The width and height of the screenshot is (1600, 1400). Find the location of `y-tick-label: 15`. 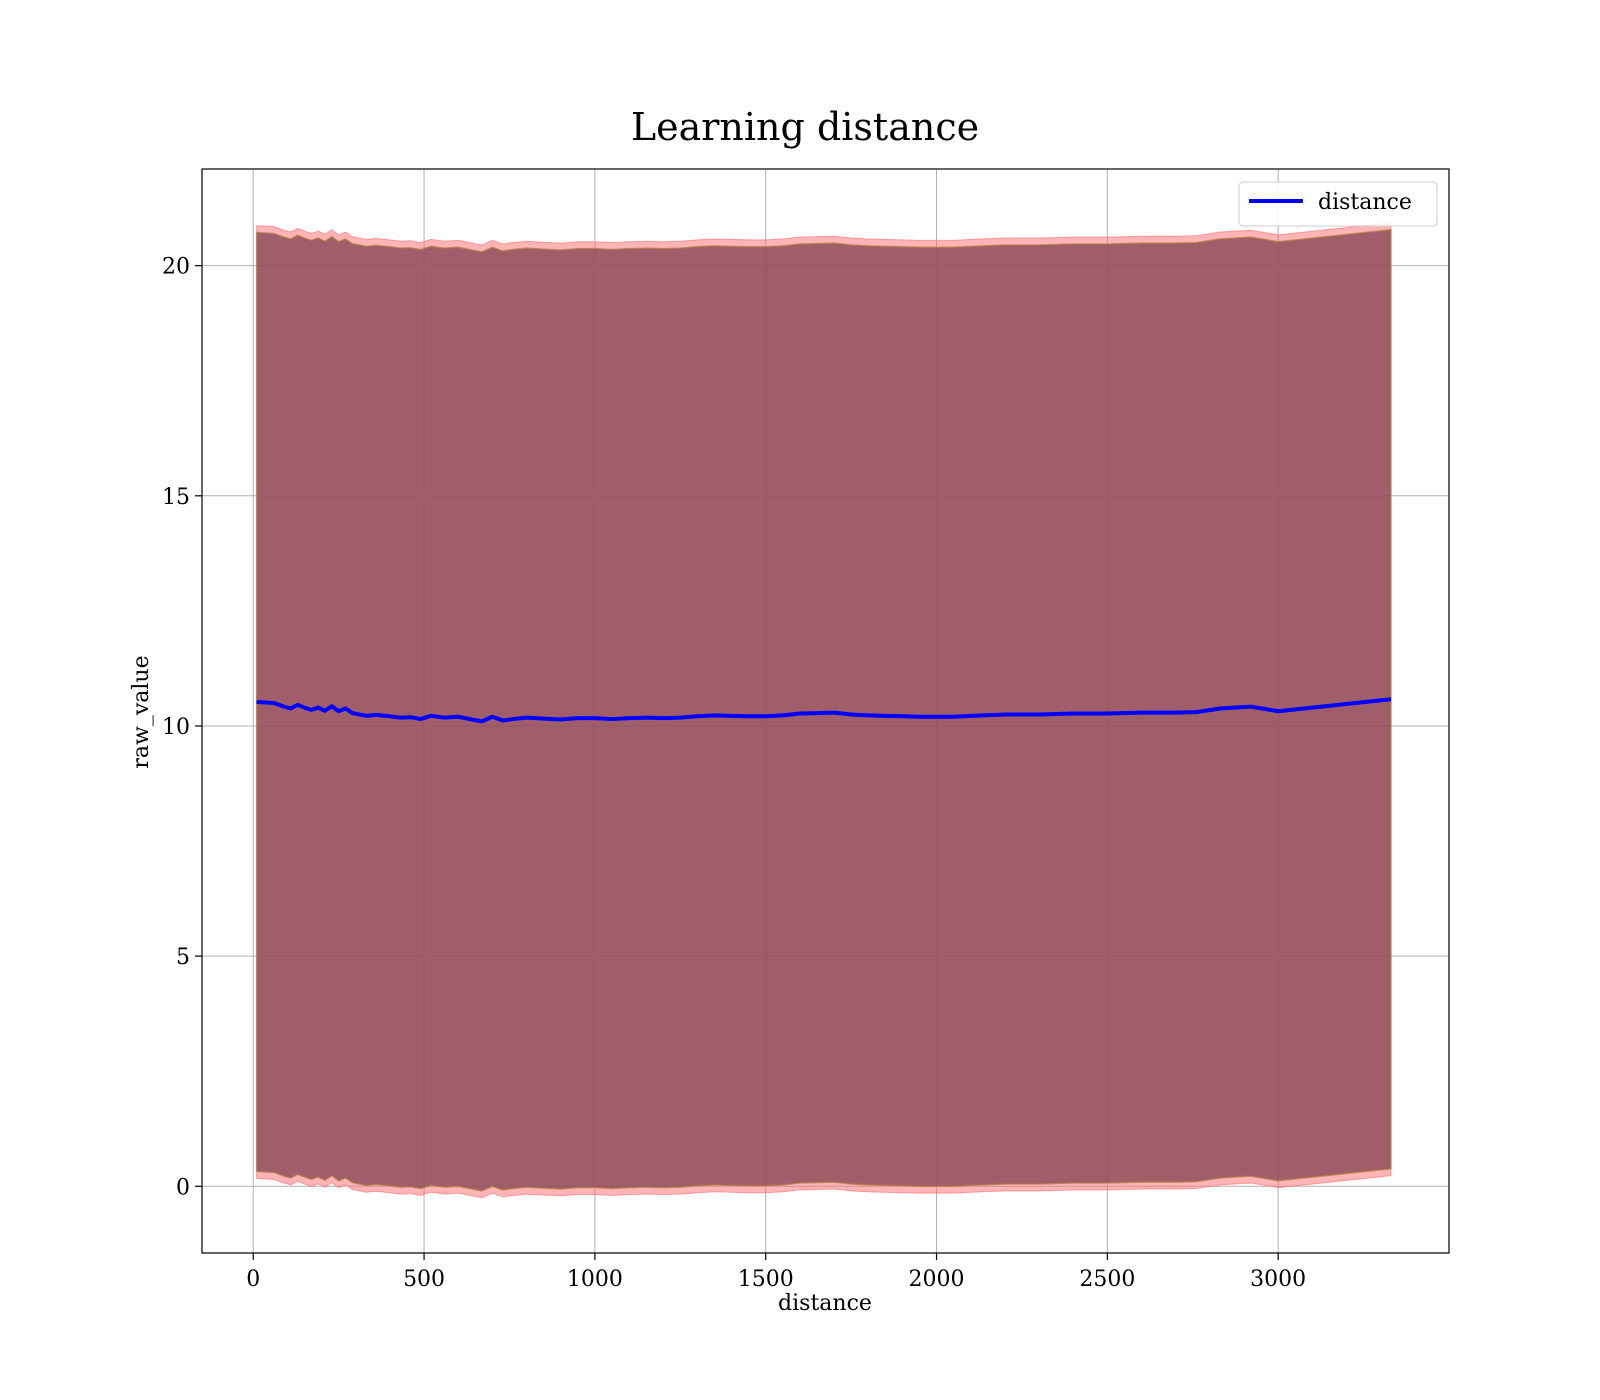

y-tick-label: 15 is located at coordinates (176, 497).